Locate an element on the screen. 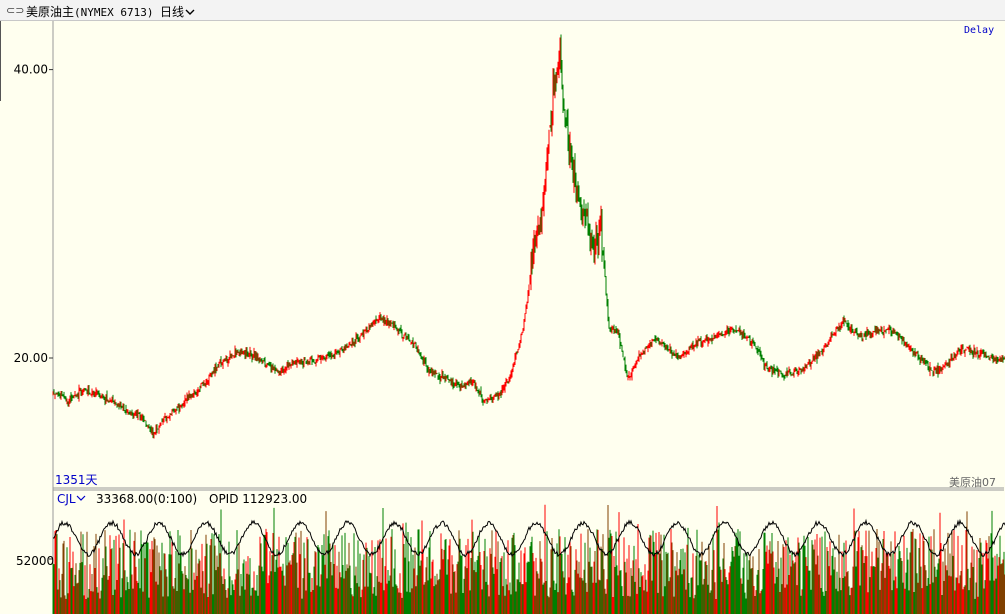  volume-indicator-label: CJL is located at coordinates (66, 499).